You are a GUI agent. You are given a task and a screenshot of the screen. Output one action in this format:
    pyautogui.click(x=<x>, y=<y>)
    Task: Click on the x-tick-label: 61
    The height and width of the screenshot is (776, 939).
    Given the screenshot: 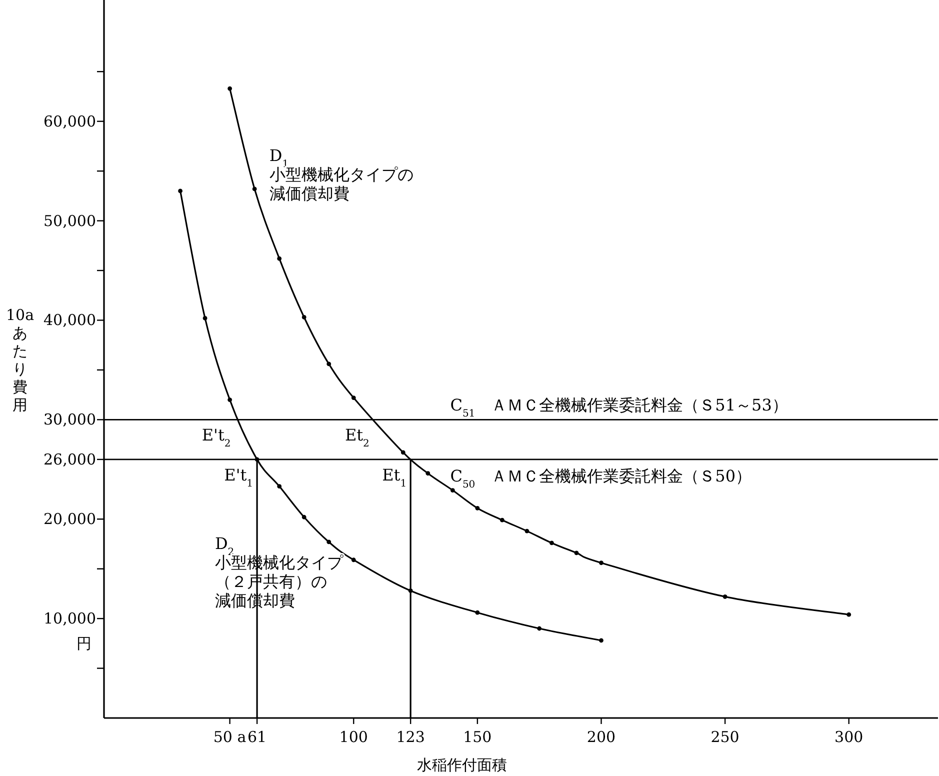 What is the action you would take?
    pyautogui.click(x=257, y=737)
    